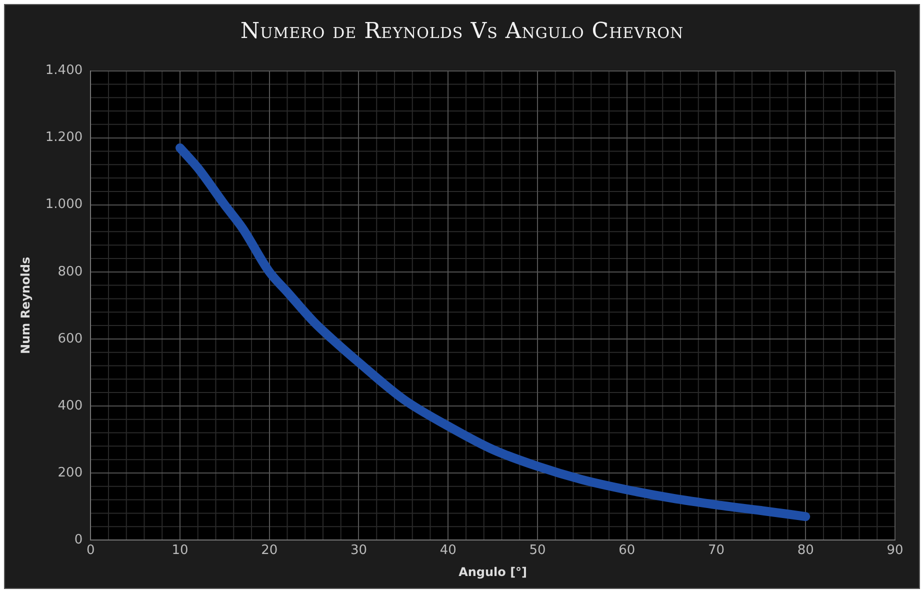 The width and height of the screenshot is (924, 591). What do you see at coordinates (64, 138) in the screenshot?
I see `y-tick-label: 1.200` at bounding box center [64, 138].